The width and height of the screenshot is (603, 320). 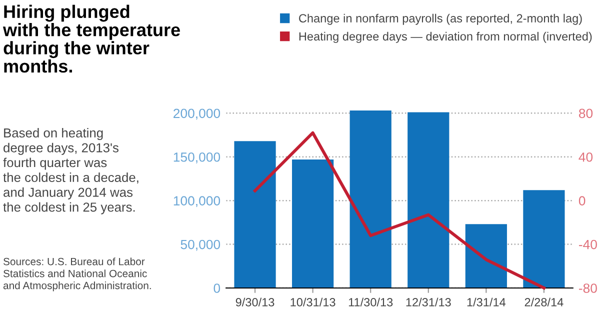 I want to click on x-tick-label: 10/31/13, so click(x=313, y=302).